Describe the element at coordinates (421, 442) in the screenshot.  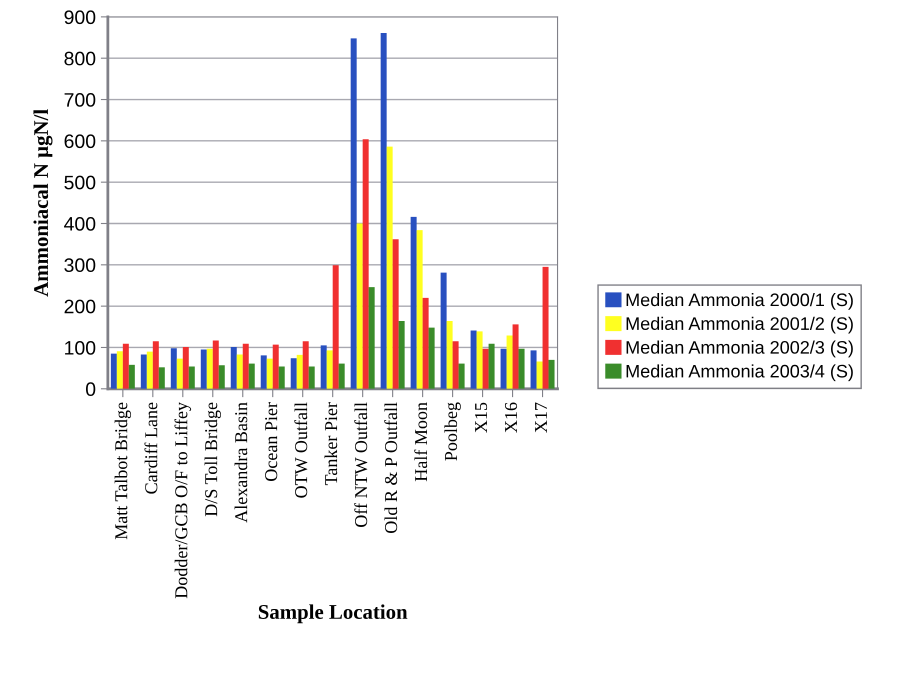
I see `x-tick-label: Half Moon` at that location.